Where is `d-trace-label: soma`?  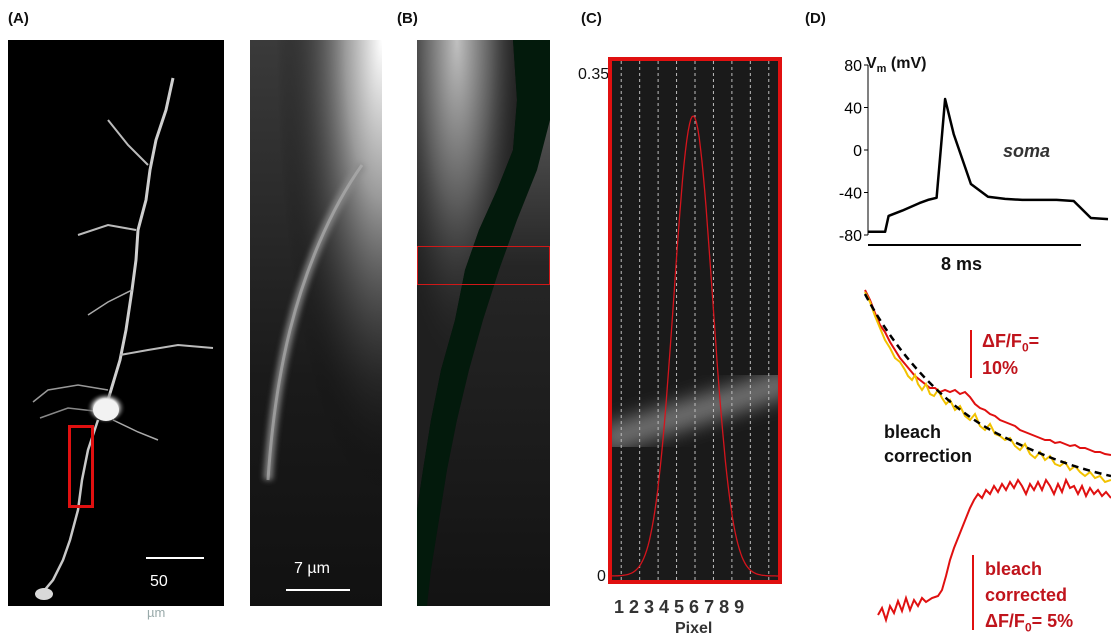
d-trace-label: soma is located at coordinates (1027, 151).